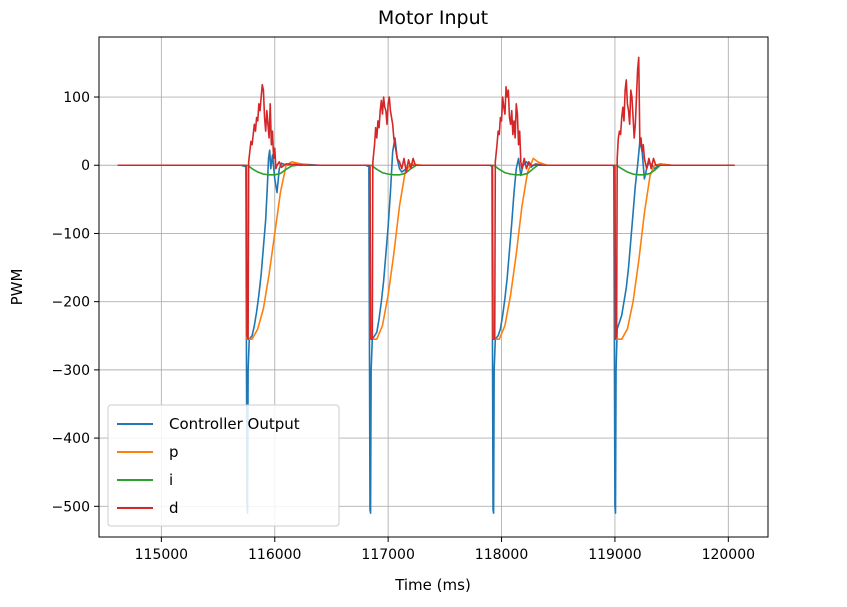 This screenshot has height=607, width=847. I want to click on y-tick-label: −300, so click(71, 371).